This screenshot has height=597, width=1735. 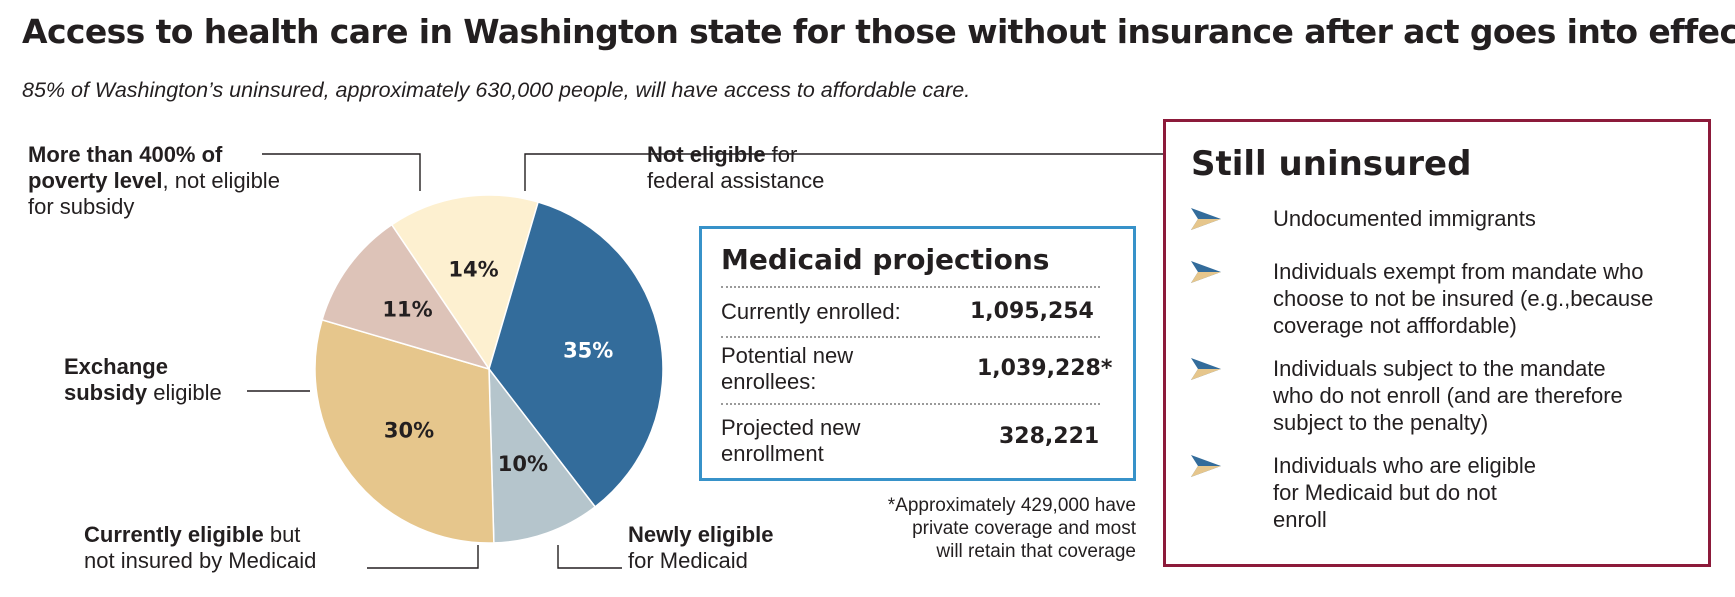 What do you see at coordinates (1049, 436) in the screenshot?
I see `medicaid-row-value: 328,221` at bounding box center [1049, 436].